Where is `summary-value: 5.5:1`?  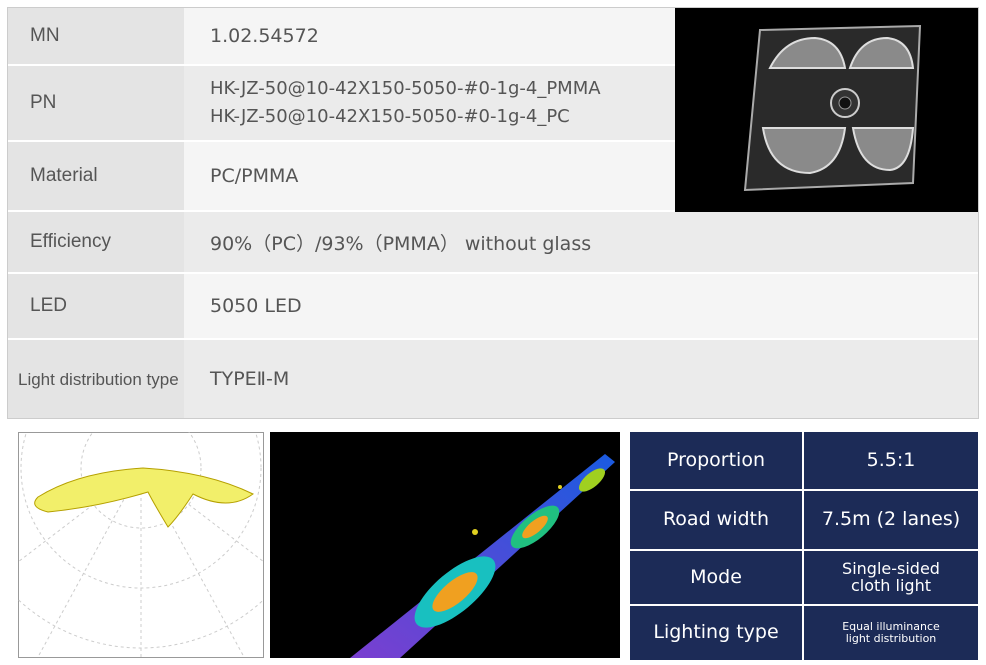 summary-value: 5.5:1 is located at coordinates (891, 460).